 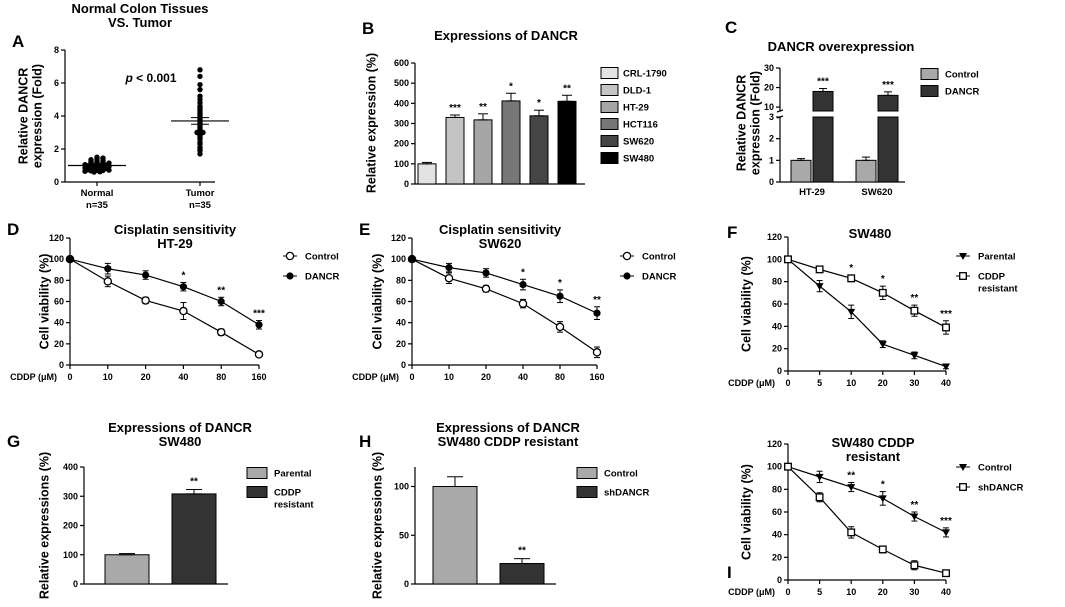 What do you see at coordinates (322, 257) in the screenshot?
I see `legend-label: Control` at bounding box center [322, 257].